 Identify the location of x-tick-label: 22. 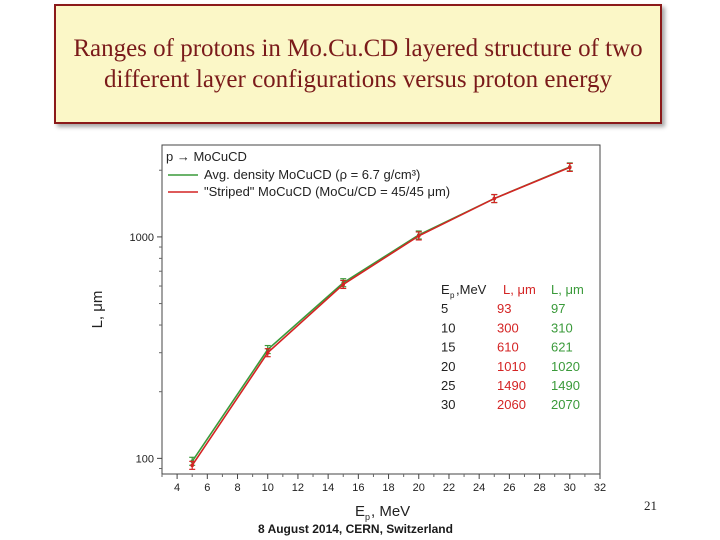
(449, 488).